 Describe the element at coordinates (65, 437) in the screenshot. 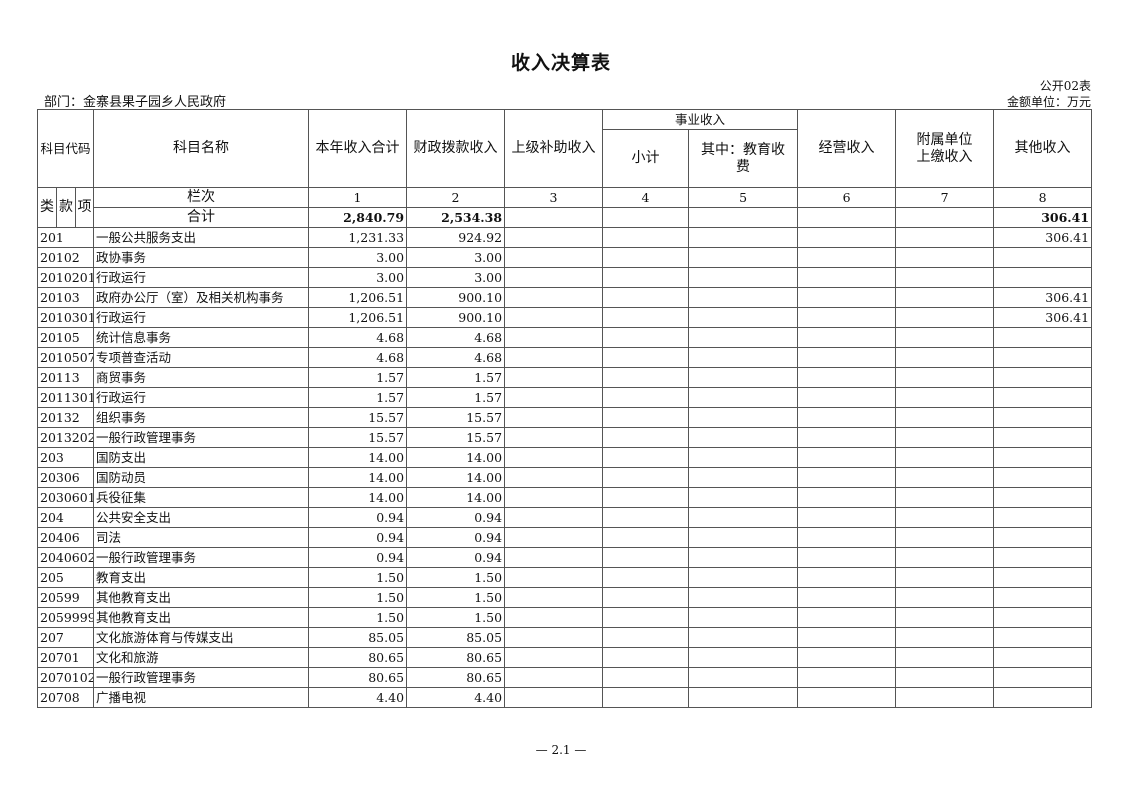

I see `subject-code: 2013202` at that location.